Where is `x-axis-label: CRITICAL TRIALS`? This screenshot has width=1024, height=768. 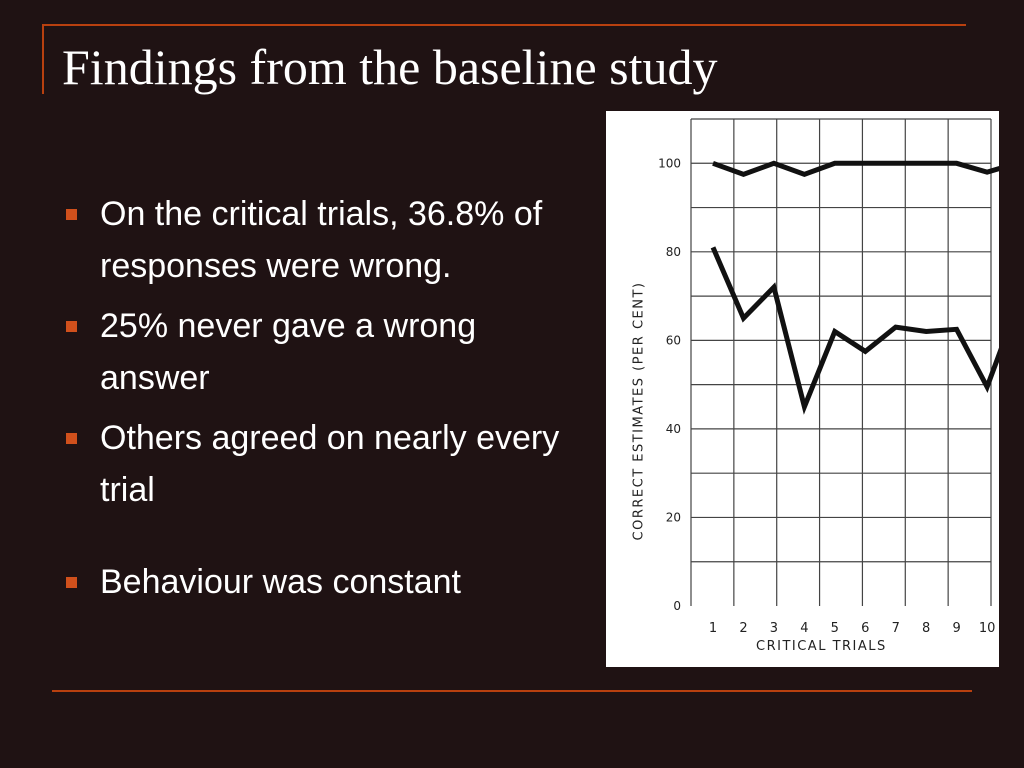 x-axis-label: CRITICAL TRIALS is located at coordinates (821, 646).